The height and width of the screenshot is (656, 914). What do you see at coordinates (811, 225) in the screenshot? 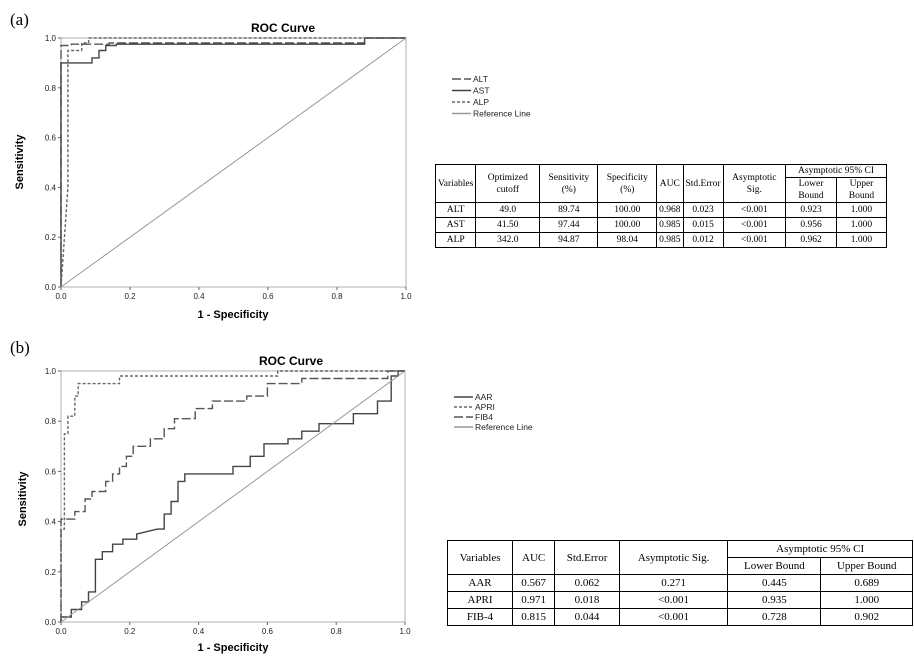
I see `table-cell: 0.956` at bounding box center [811, 225].